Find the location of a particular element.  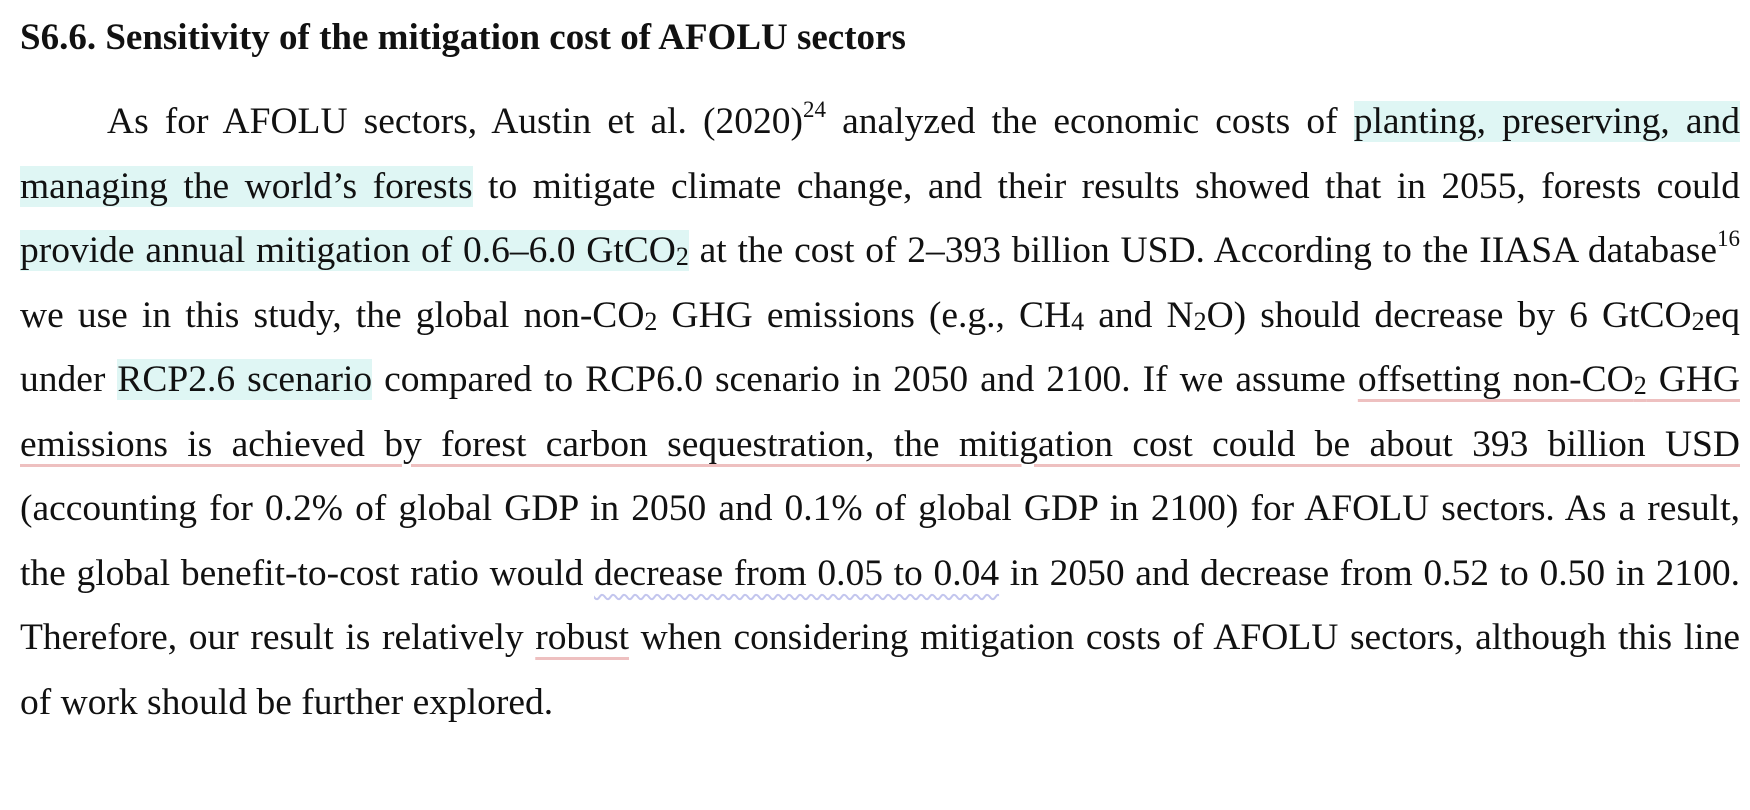

underline-robust: robust is located at coordinates (582, 637).